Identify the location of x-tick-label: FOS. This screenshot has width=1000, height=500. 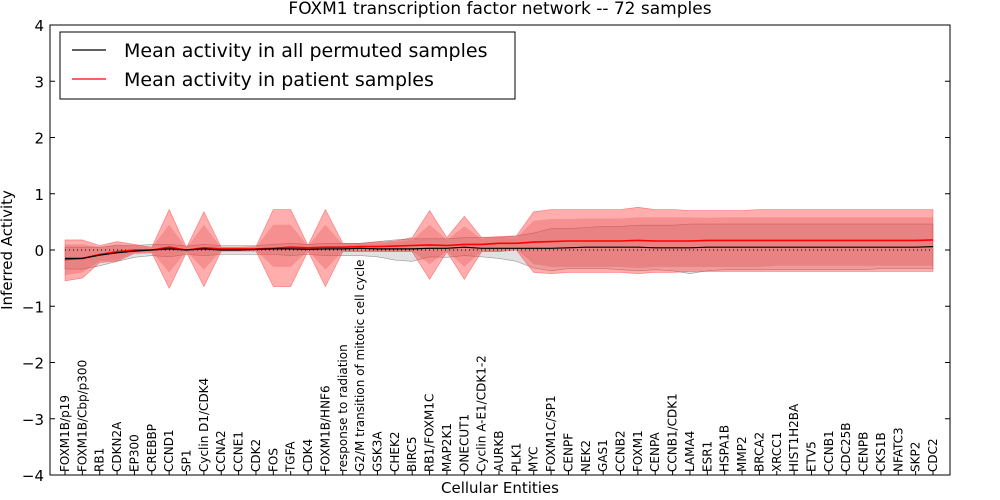
(273, 460).